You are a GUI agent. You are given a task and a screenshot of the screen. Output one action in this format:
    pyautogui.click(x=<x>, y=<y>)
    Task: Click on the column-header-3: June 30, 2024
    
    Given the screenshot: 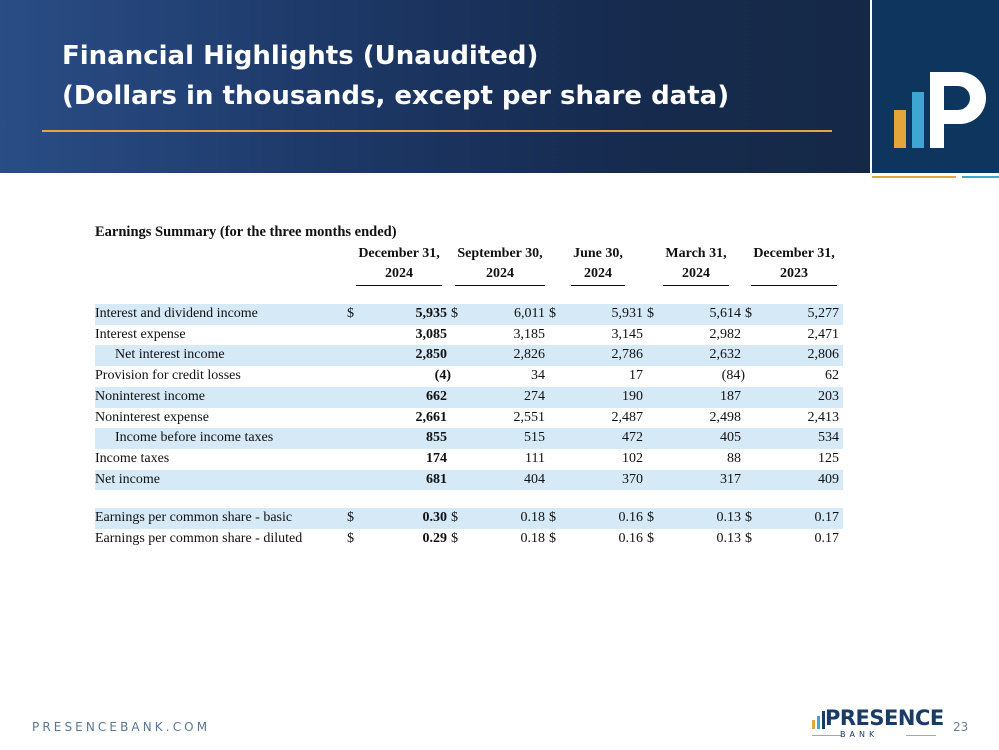 What is the action you would take?
    pyautogui.click(x=598, y=264)
    